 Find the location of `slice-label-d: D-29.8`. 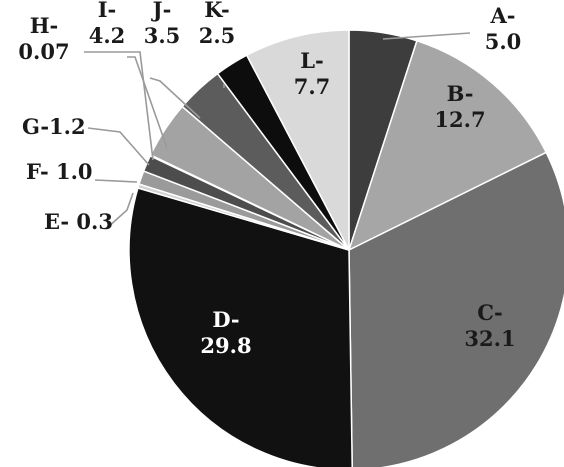

slice-label-d: D-29.8 is located at coordinates (225, 332).